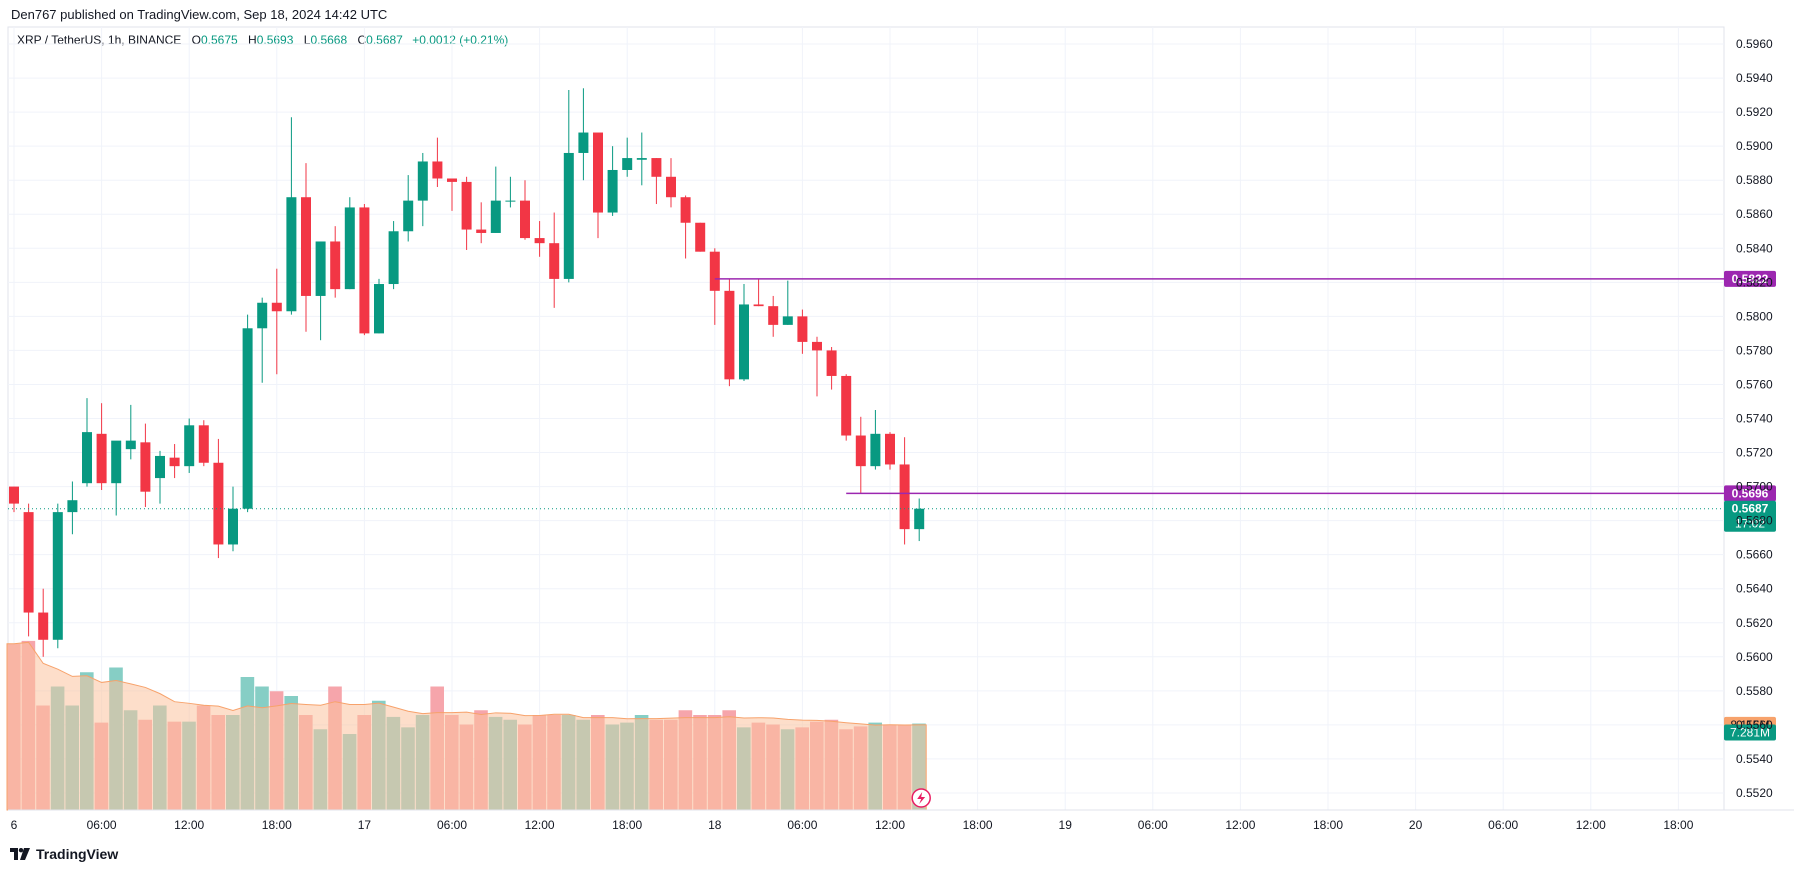 The height and width of the screenshot is (874, 1794). I want to click on legend-low-label: L, so click(307, 40).